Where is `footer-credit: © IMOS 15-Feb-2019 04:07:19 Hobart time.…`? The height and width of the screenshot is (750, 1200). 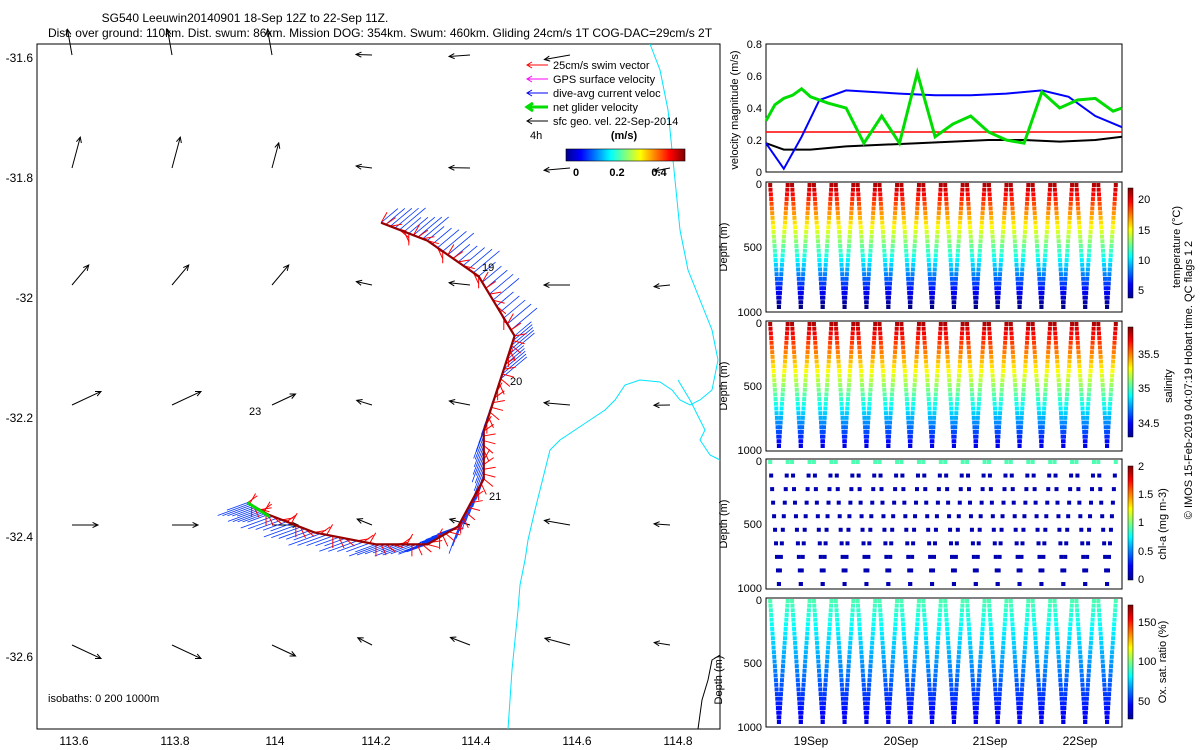
footer-credit: © IMOS 15-Feb-2019 04:07:19 Hobart time.… is located at coordinates (1189, 380).